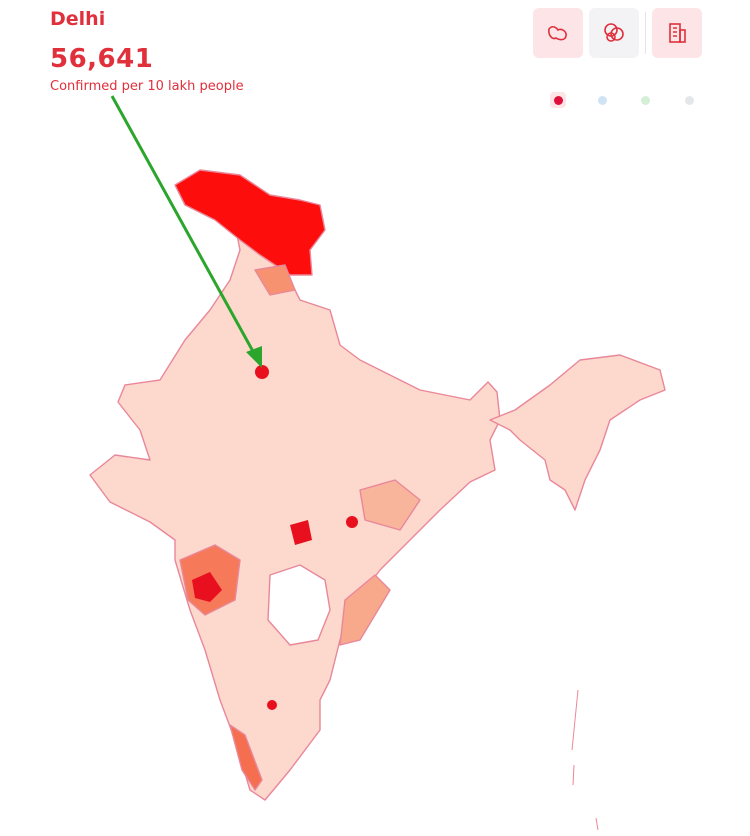 The image size is (750, 836). Describe the element at coordinates (262, 372) in the screenshot. I see `delhi` at that location.